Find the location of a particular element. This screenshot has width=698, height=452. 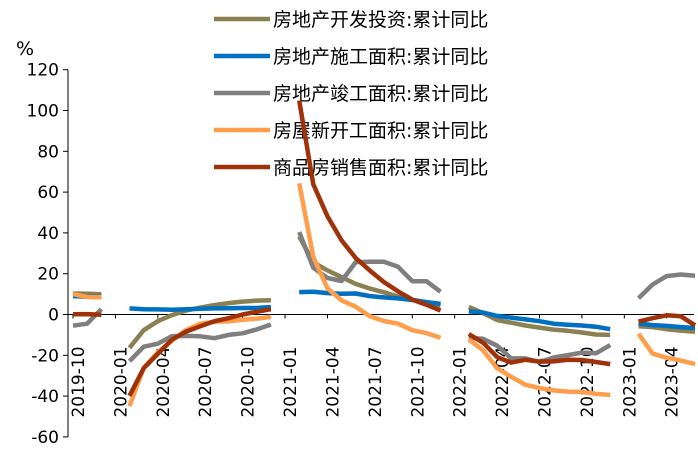

y-tick-label: -20 is located at coordinates (45, 356).